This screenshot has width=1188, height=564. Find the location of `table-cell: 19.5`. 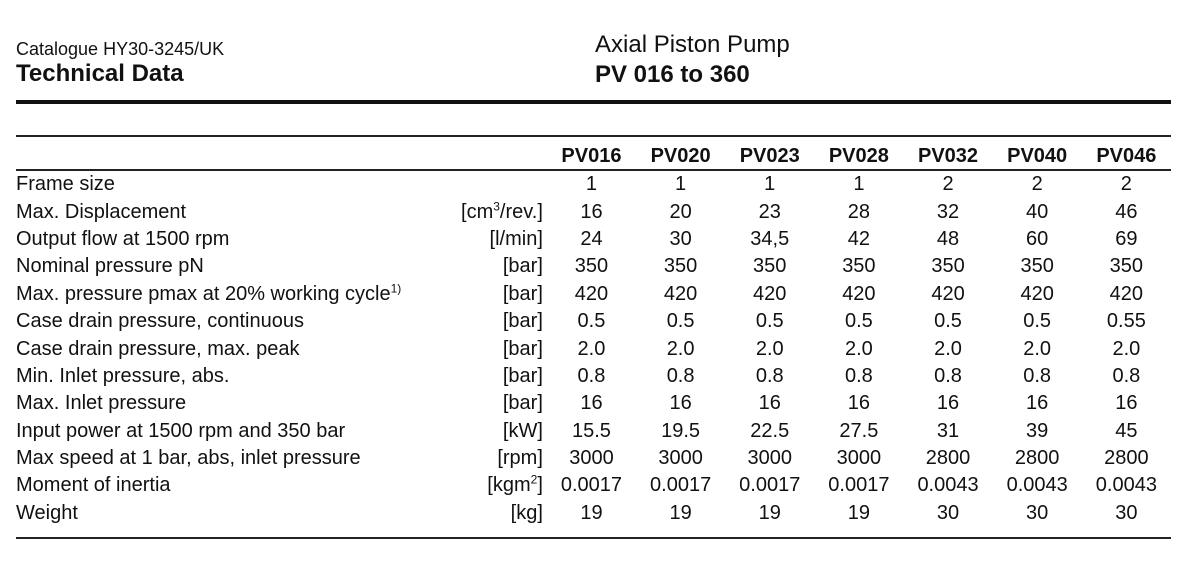

table-cell: 19.5 is located at coordinates (681, 430).